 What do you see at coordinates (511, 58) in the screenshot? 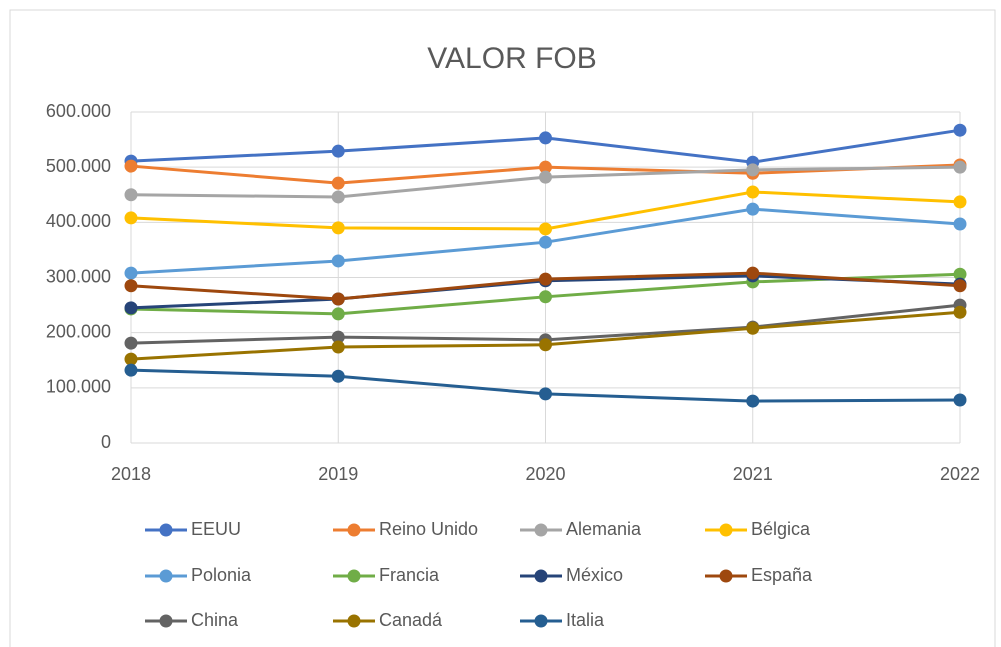
I see `chart-title: VALOR FOB` at bounding box center [511, 58].